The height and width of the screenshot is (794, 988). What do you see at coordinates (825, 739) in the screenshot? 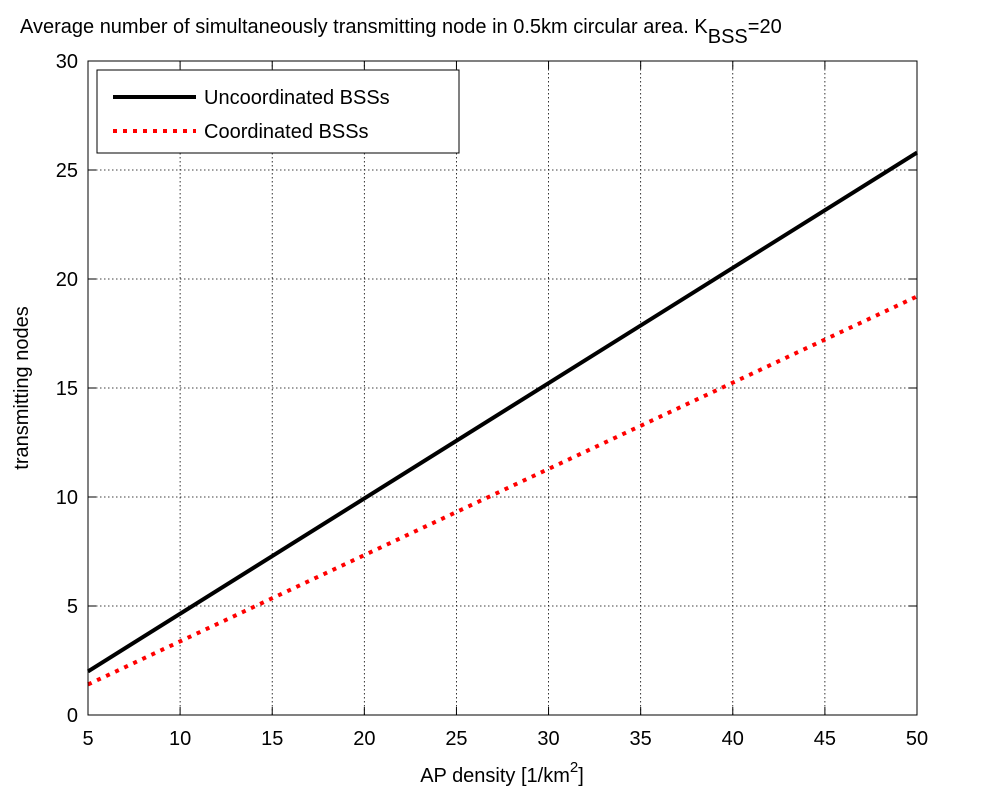
I see `x-tick-label: 45` at bounding box center [825, 739].